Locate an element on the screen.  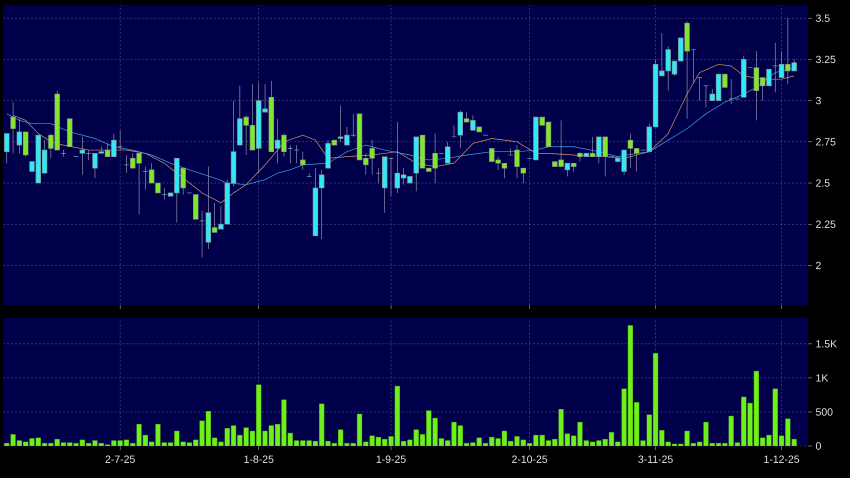
x-tick-label: 1-8-25 is located at coordinates (259, 459).